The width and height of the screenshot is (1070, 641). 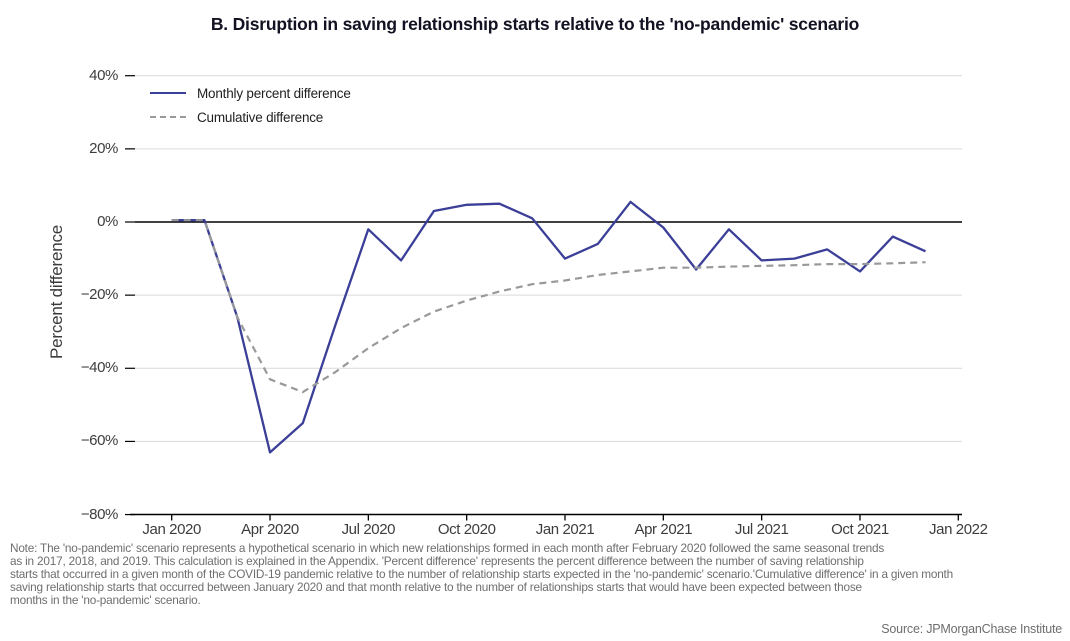 I want to click on x-tick-label: Apr 2021, so click(x=663, y=529).